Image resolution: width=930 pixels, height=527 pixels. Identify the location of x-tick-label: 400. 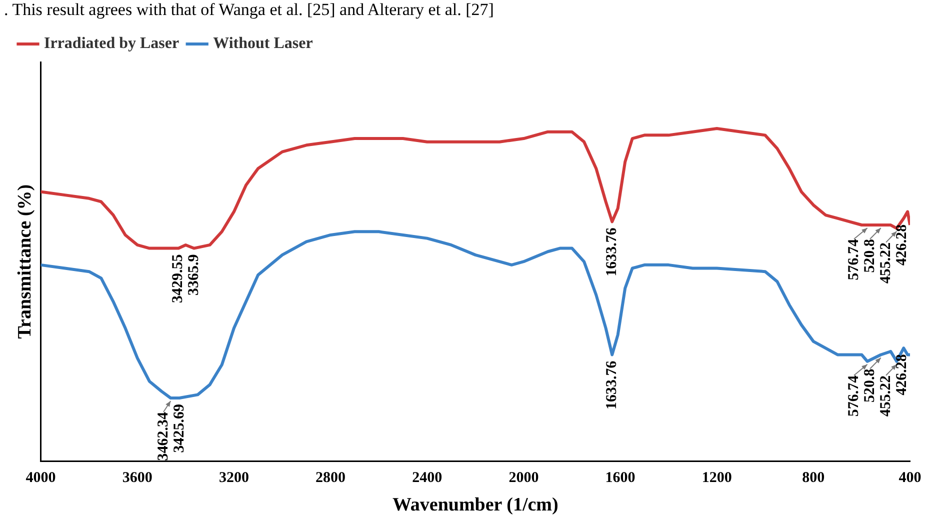
(910, 478).